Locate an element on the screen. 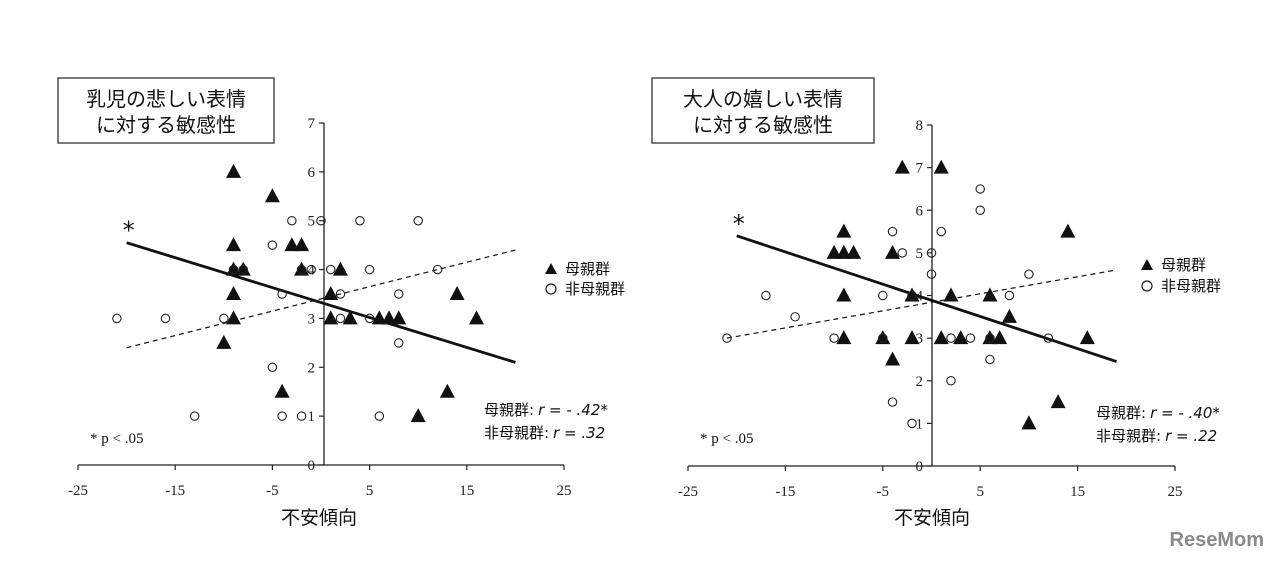  title-box is located at coordinates (166, 110).